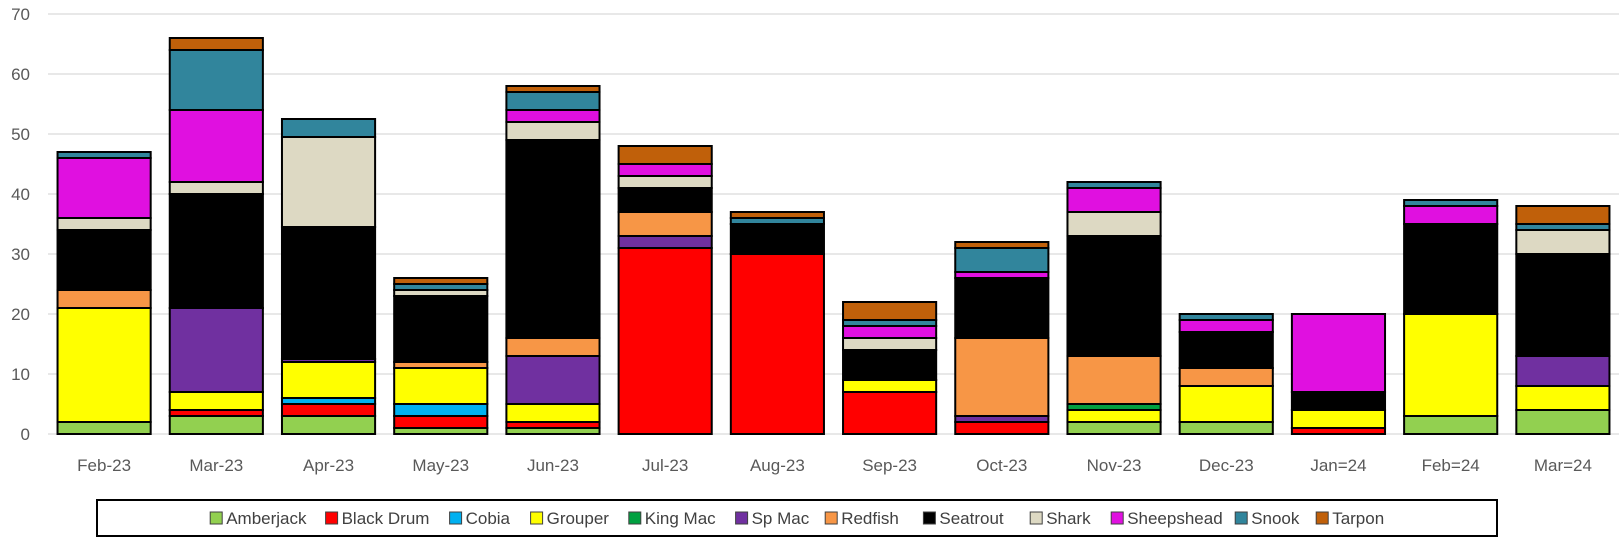 The height and width of the screenshot is (554, 1619). What do you see at coordinates (216, 518) in the screenshot?
I see `legend-swatch-amberjack` at bounding box center [216, 518].